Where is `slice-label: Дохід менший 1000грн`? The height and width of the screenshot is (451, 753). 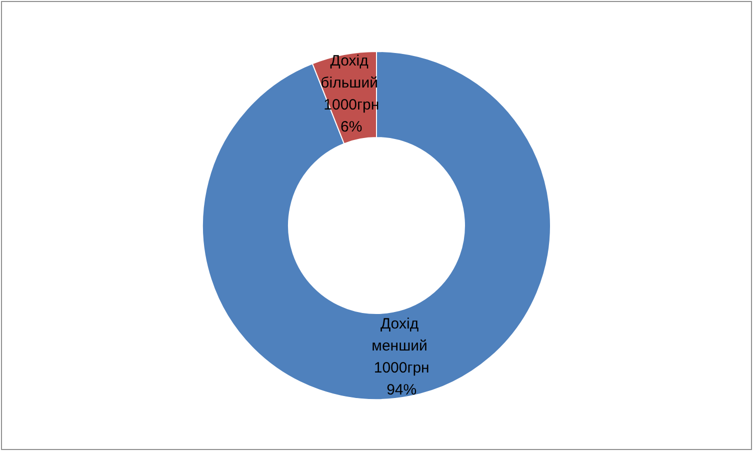
slice-label: Дохід менший 1000грн is located at coordinates (402, 346).